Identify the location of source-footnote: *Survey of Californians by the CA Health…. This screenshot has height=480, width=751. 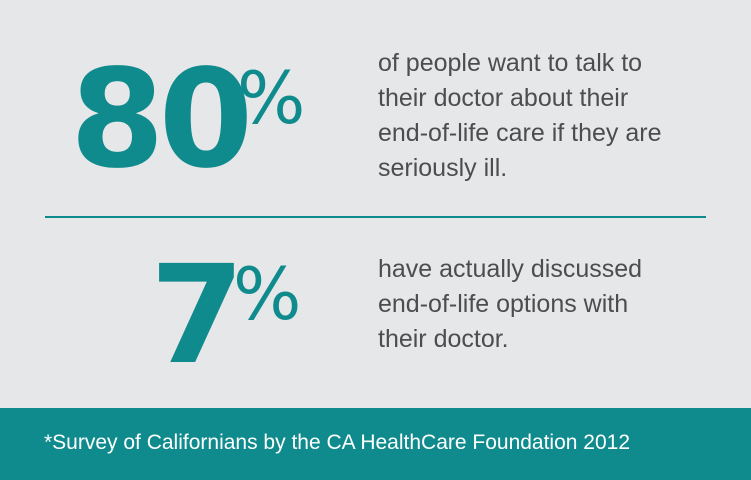
(337, 442).